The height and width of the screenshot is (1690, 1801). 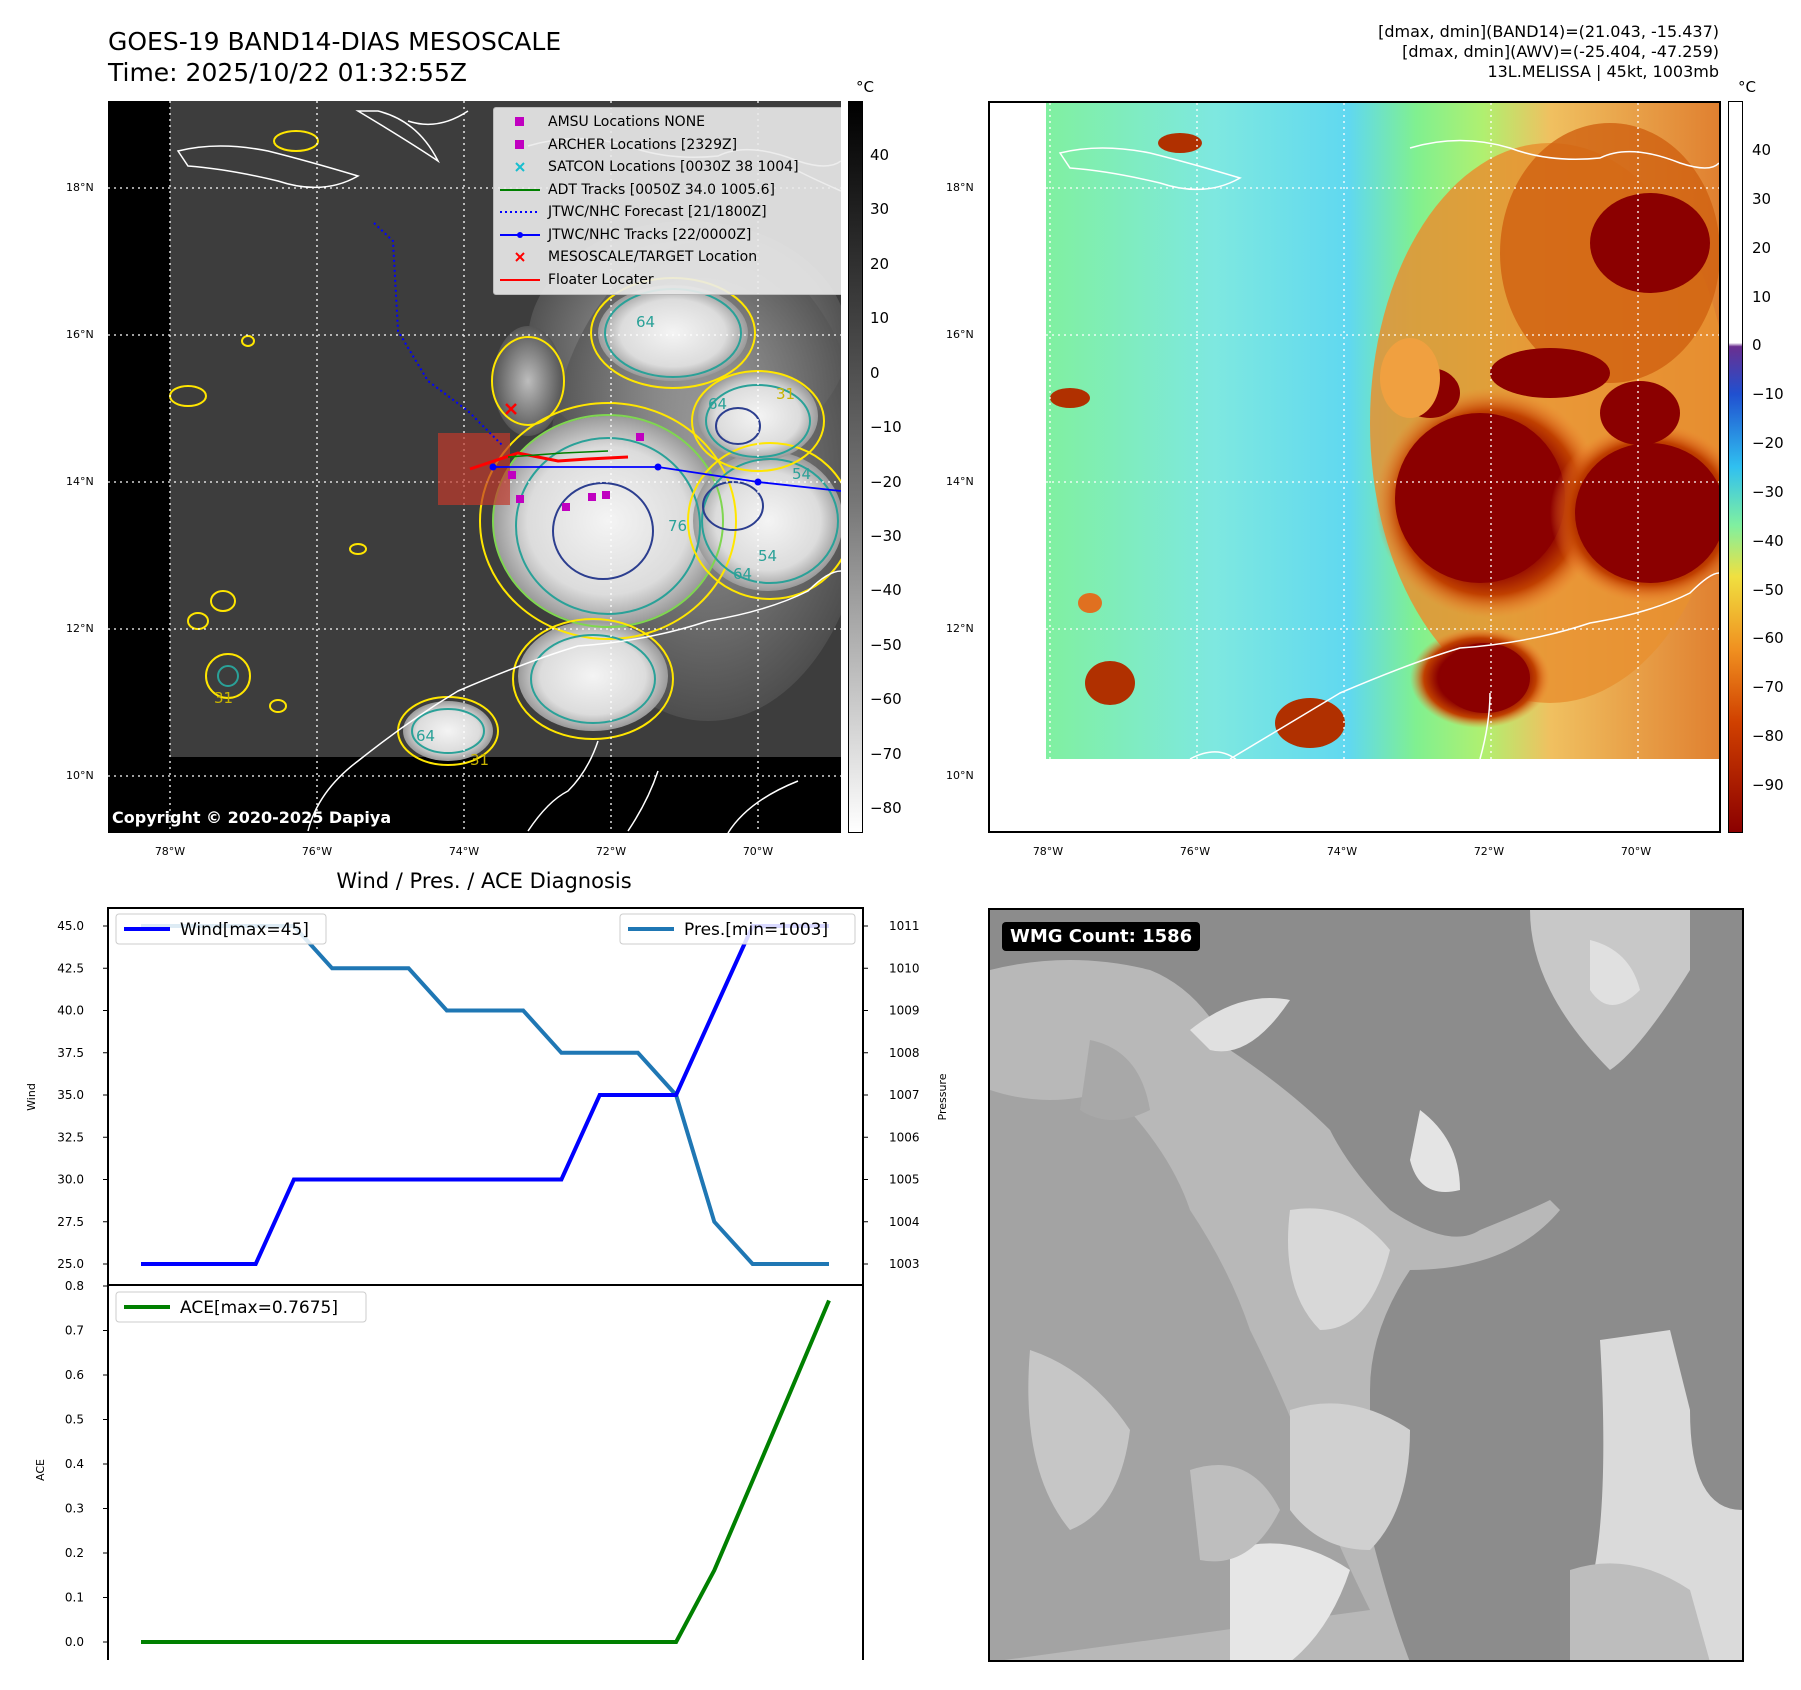 What do you see at coordinates (742, 574) in the screenshot?
I see `contour-label-5: 64` at bounding box center [742, 574].